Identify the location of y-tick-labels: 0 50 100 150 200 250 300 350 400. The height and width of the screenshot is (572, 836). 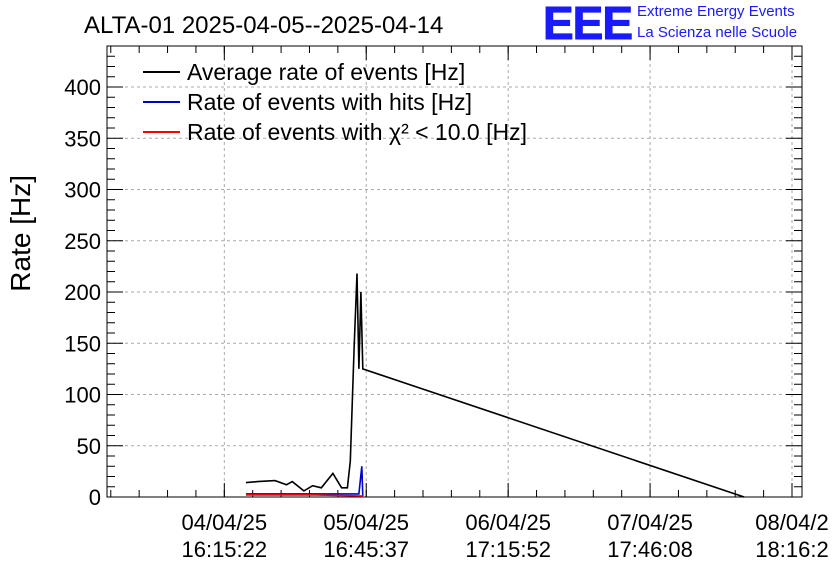
(82, 292).